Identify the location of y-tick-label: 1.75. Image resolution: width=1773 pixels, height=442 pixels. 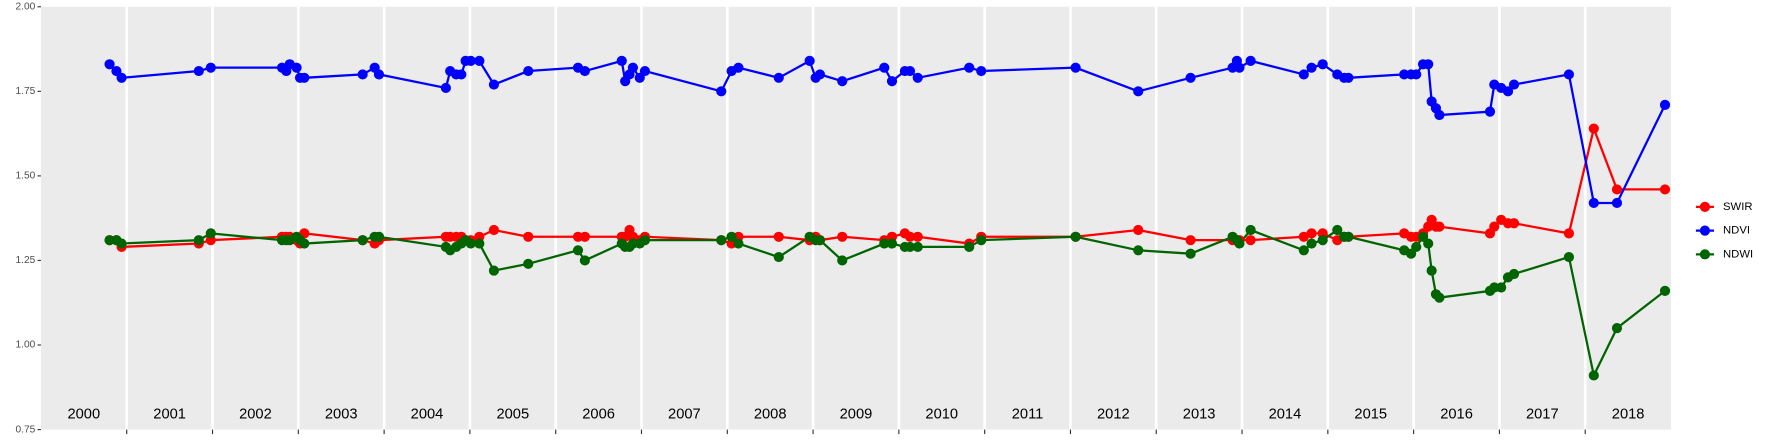
(26, 91).